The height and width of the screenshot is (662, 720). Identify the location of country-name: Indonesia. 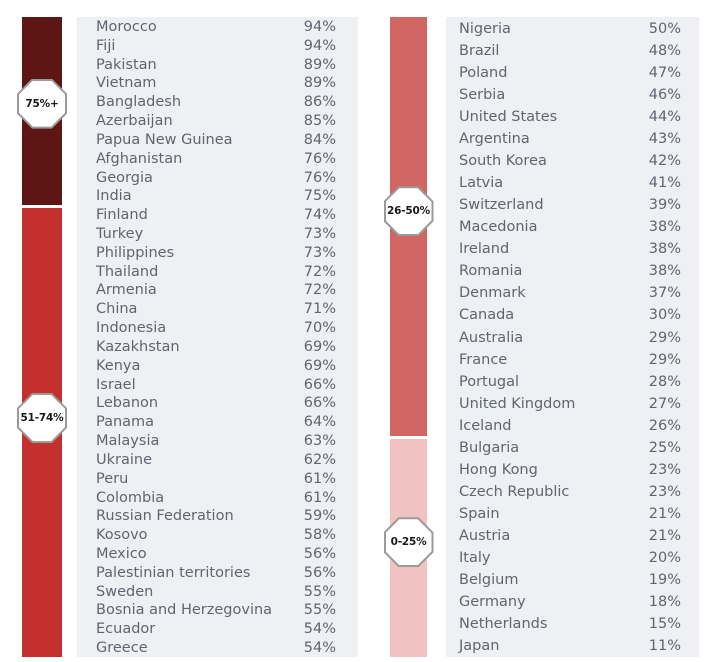
(131, 328).